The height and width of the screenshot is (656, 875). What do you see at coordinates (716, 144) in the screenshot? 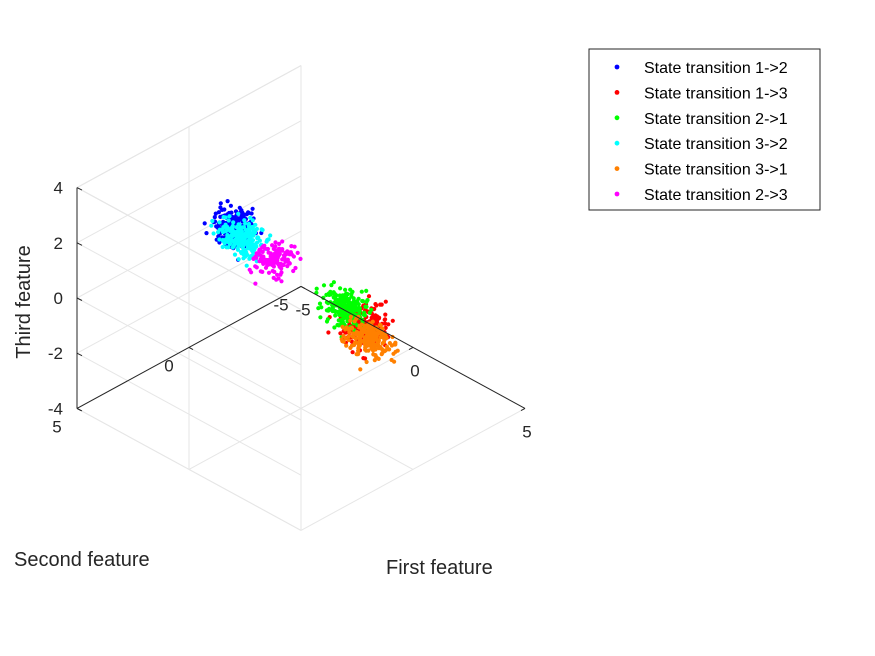
I see `legend-label: State transition 3->2` at bounding box center [716, 144].